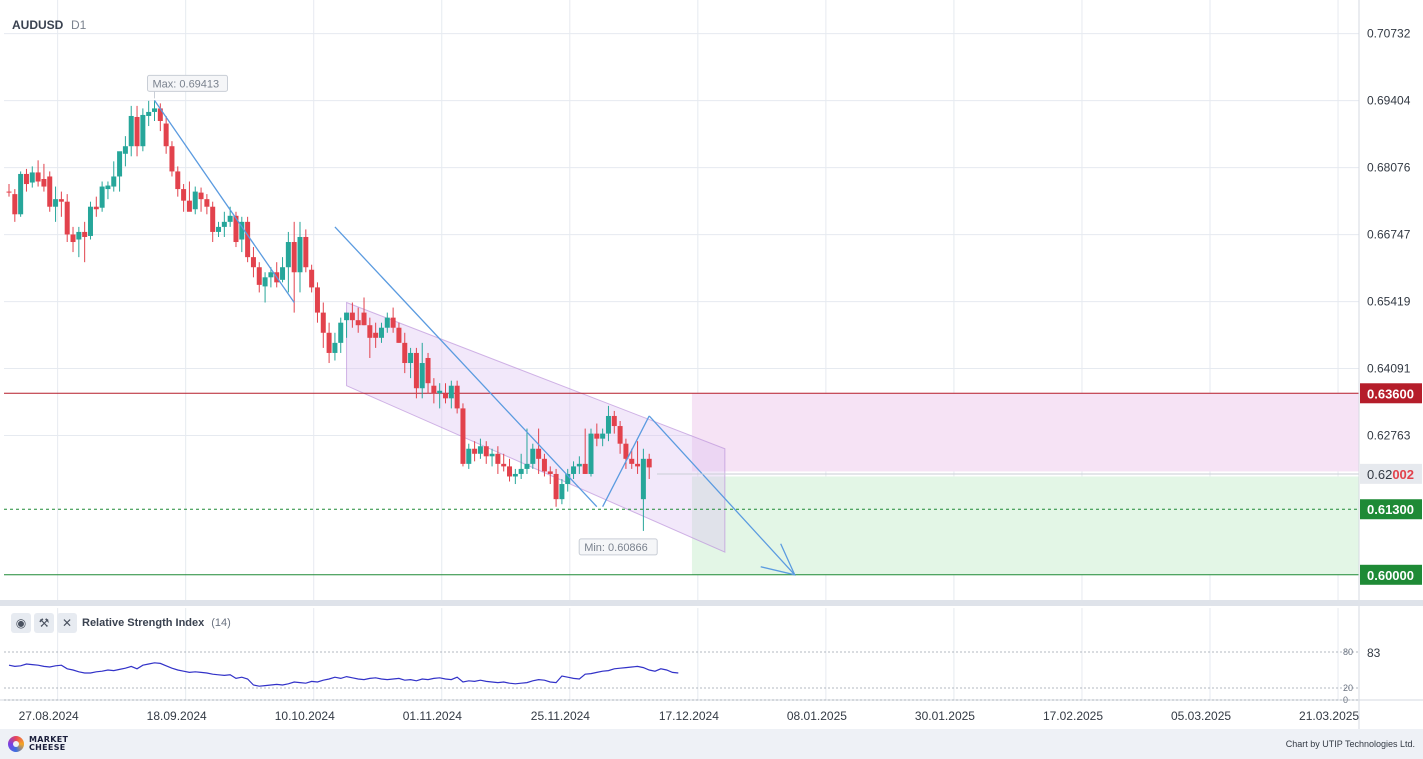  I want to click on wrench-icon: ⚒, so click(44, 623).